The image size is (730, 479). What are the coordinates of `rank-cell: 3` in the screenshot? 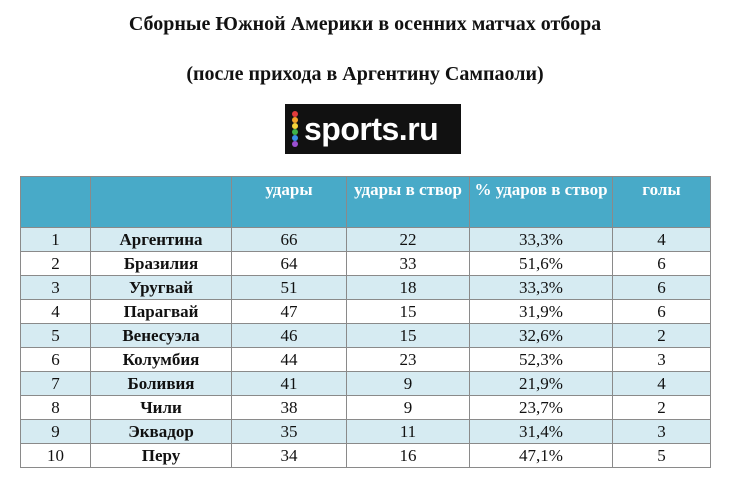 It's located at (55, 287).